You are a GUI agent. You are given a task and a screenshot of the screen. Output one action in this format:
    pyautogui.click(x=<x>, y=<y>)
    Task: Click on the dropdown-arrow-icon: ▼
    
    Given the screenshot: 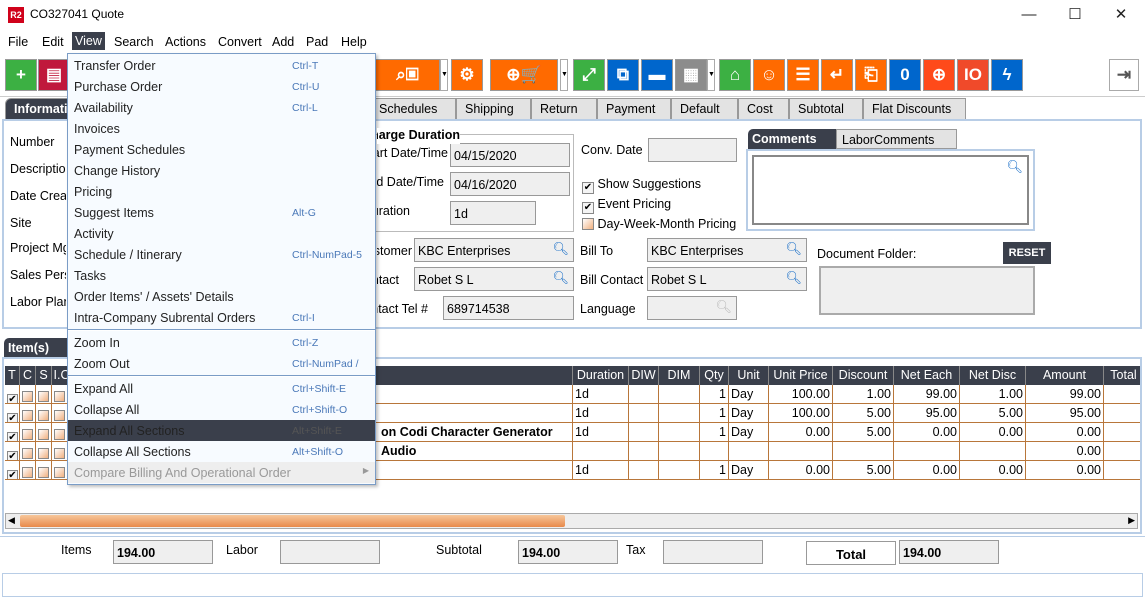 What is the action you would take?
    pyautogui.click(x=444, y=75)
    